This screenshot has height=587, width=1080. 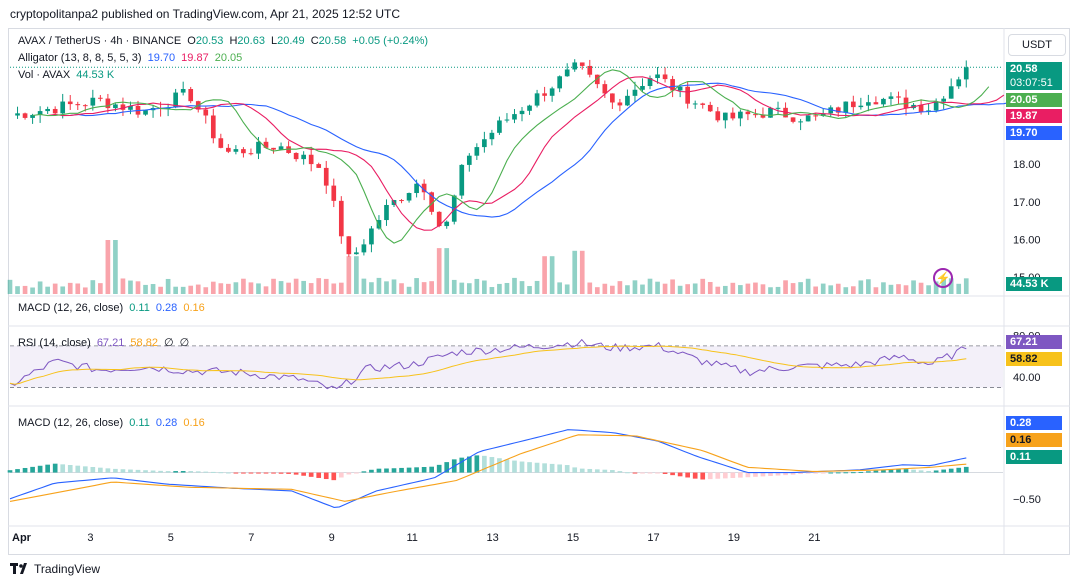 What do you see at coordinates (1037, 45) in the screenshot?
I see `currency-button: USDT` at bounding box center [1037, 45].